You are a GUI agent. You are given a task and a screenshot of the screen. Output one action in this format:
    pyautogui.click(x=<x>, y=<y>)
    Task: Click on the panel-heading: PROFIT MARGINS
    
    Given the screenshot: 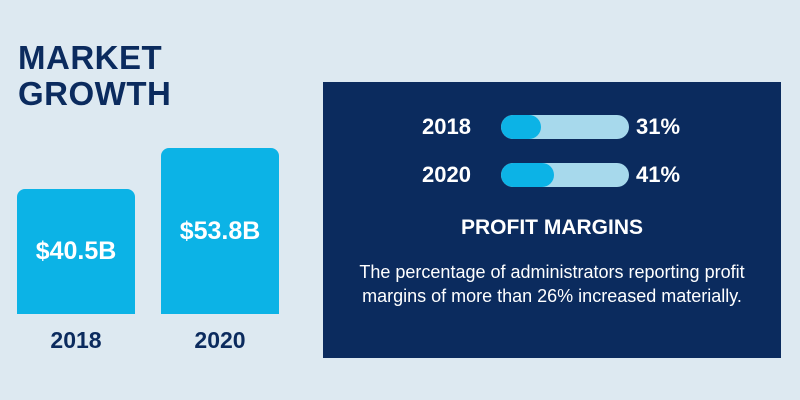 What is the action you would take?
    pyautogui.click(x=552, y=227)
    